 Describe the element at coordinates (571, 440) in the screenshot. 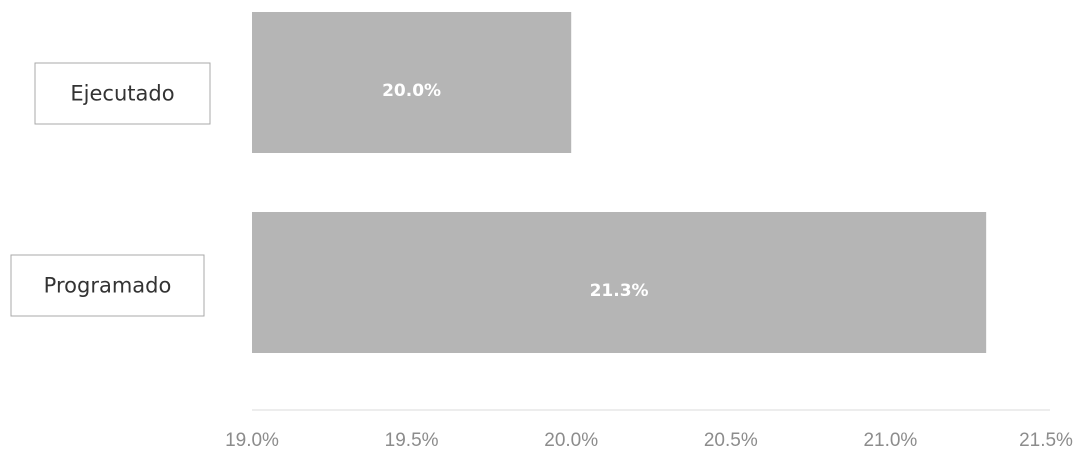

I see `x-tick-label: 20.0%` at that location.